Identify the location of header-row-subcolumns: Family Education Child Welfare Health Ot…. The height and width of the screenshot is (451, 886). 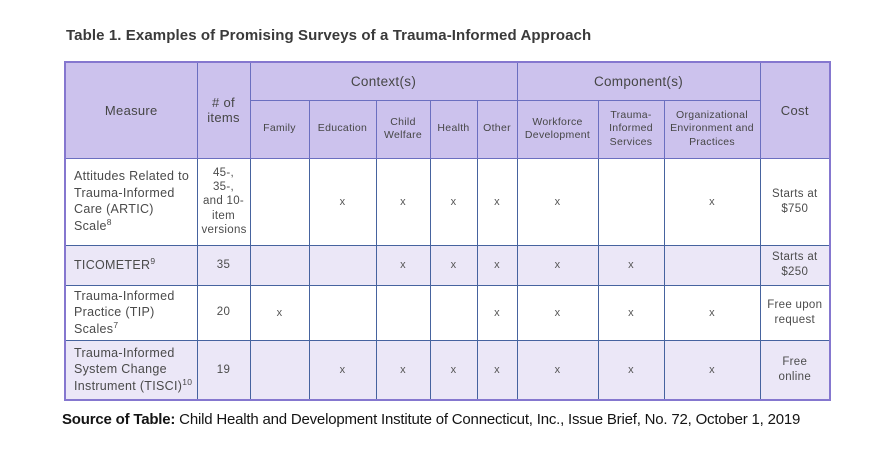
(447, 129).